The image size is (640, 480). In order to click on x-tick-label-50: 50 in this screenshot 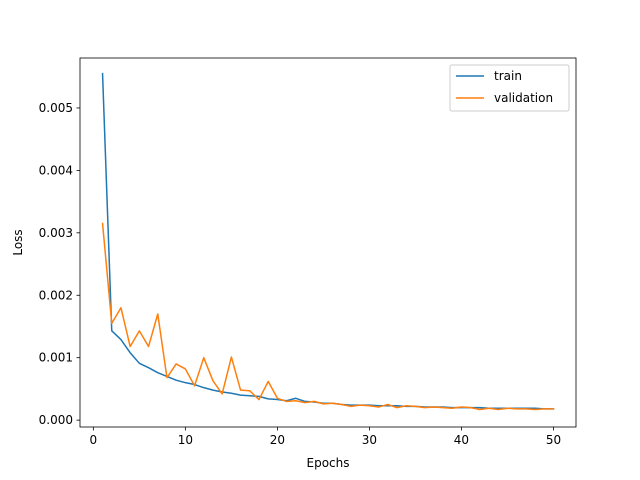, I will do `click(553, 440)`.